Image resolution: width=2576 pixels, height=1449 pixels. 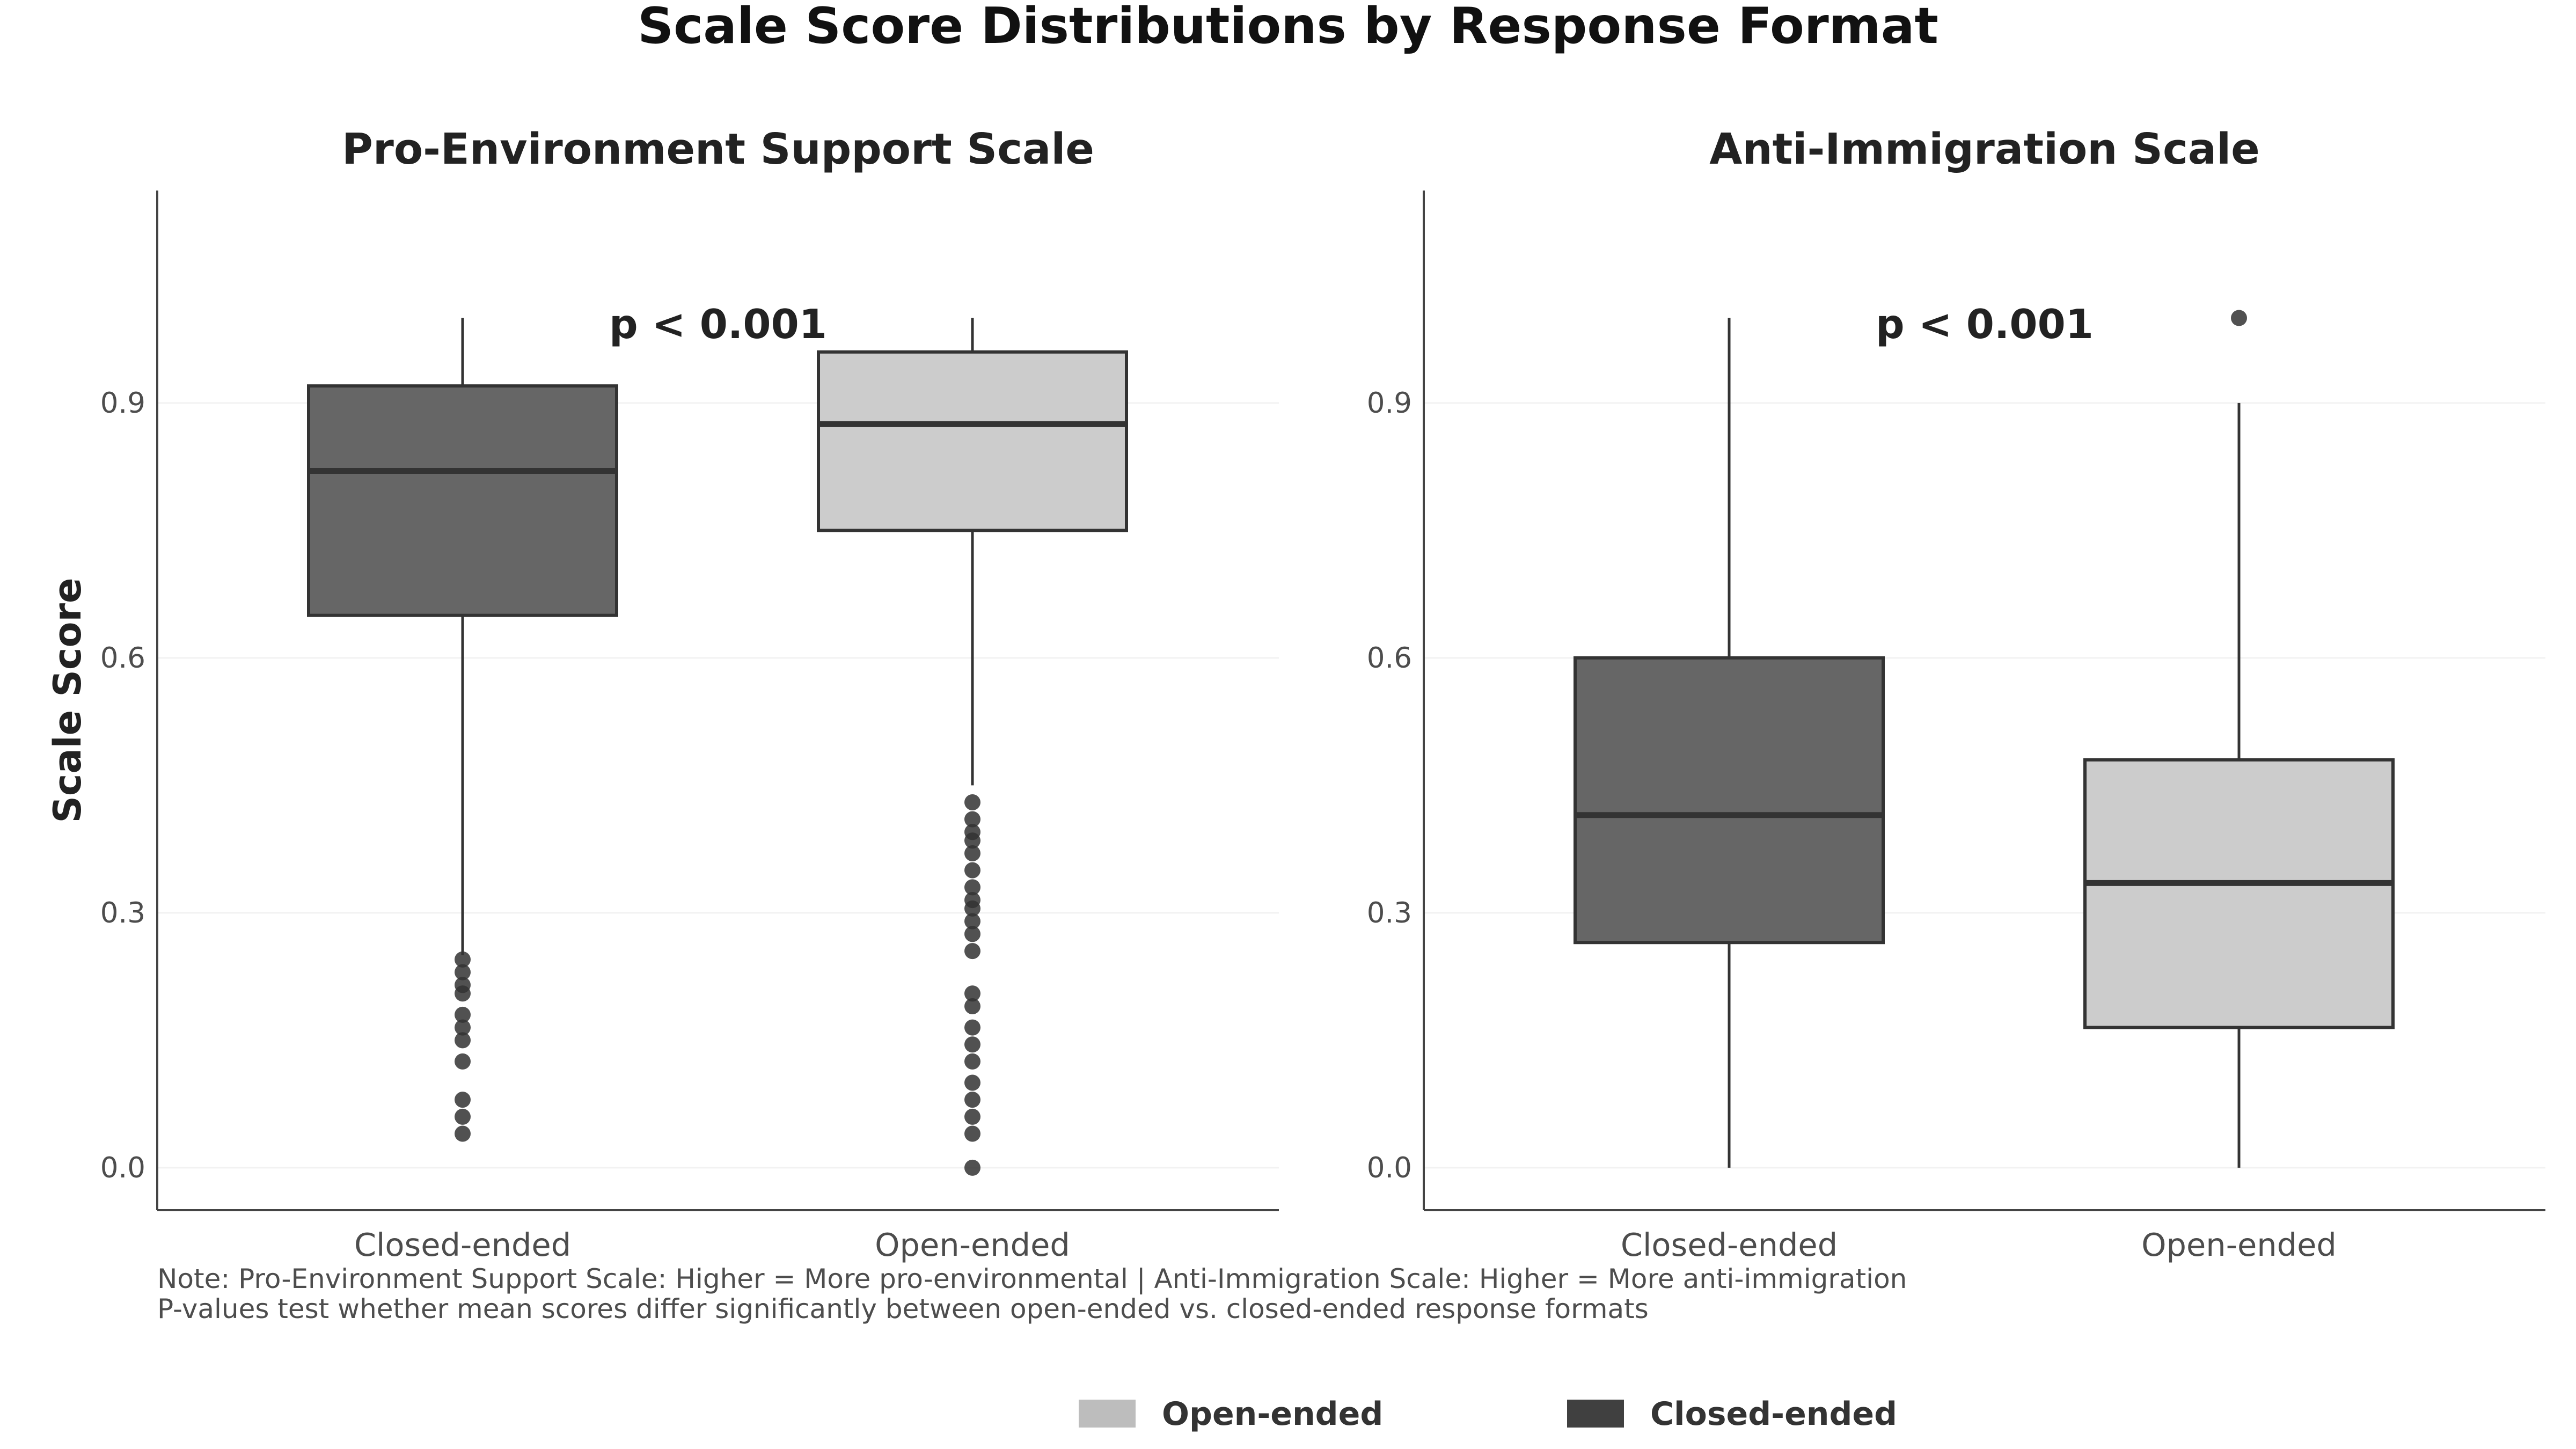 What do you see at coordinates (1488, 1414) in the screenshot?
I see `legend: Open-ended Closed-ended` at bounding box center [1488, 1414].